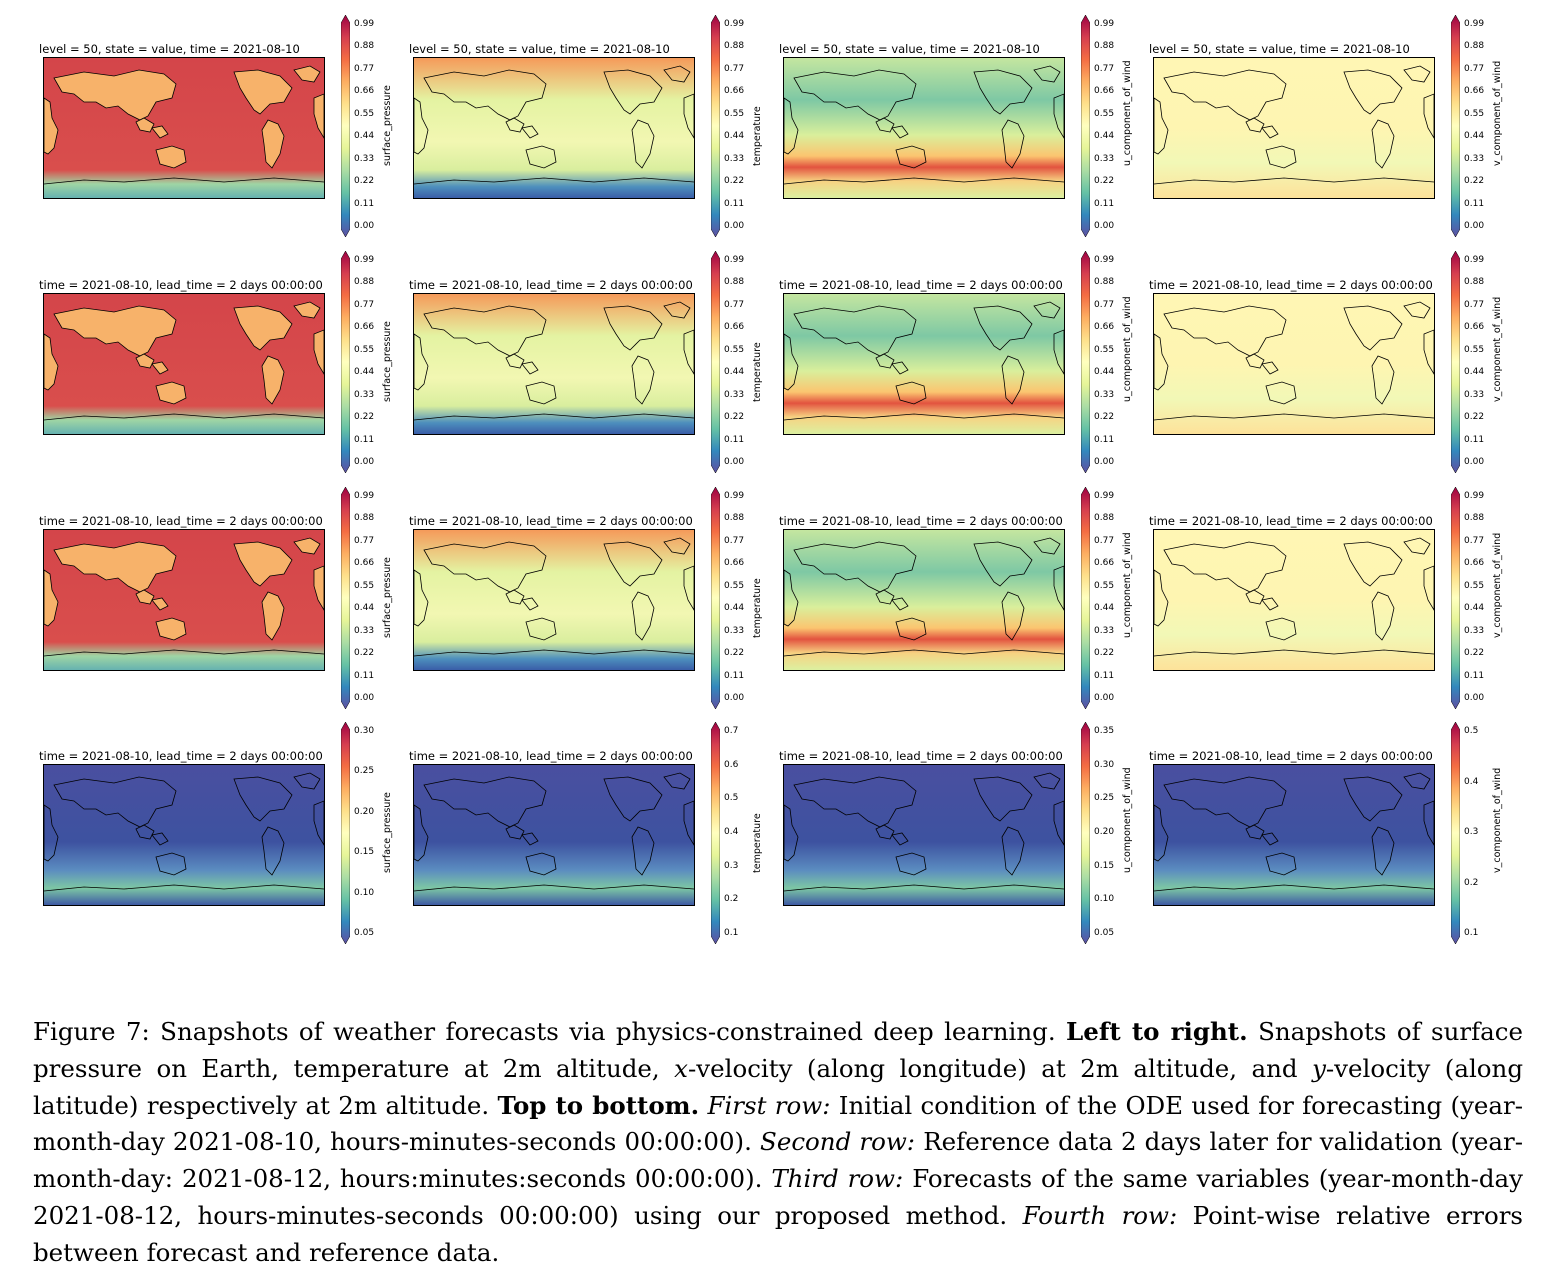  I want to click on colorbar-tick-label: 0.22, so click(734, 653).